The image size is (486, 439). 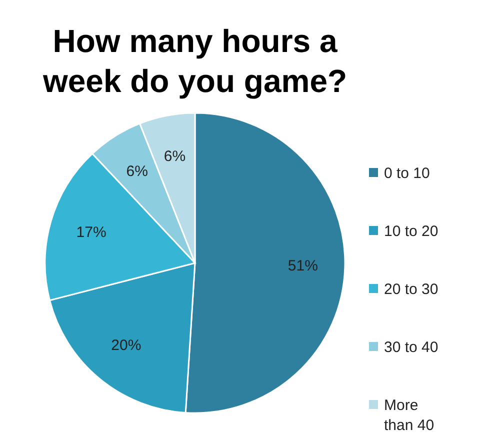 I want to click on legend-label: 10 to 20, so click(x=411, y=231).